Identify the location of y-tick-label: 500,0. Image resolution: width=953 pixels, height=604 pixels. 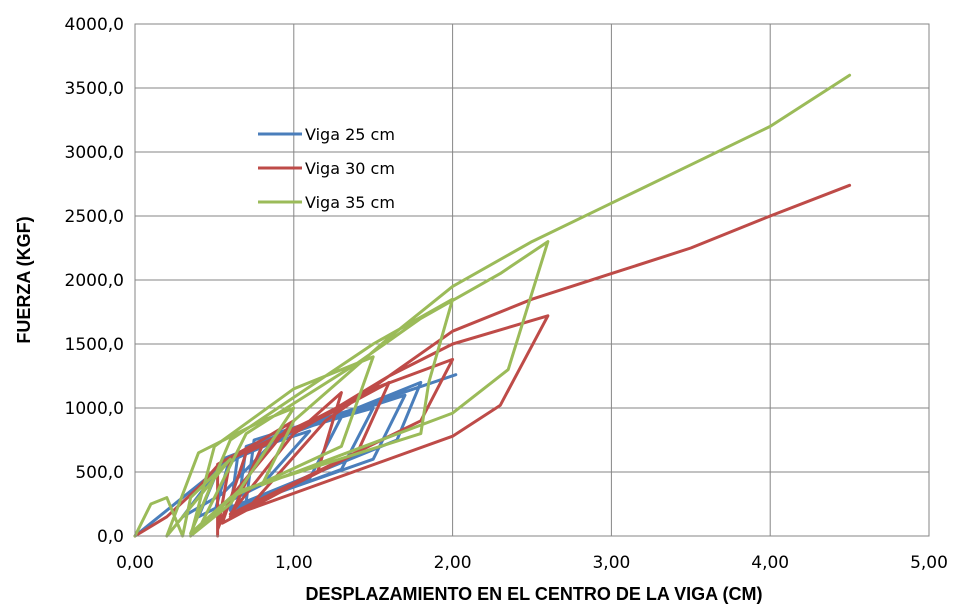
(99, 473).